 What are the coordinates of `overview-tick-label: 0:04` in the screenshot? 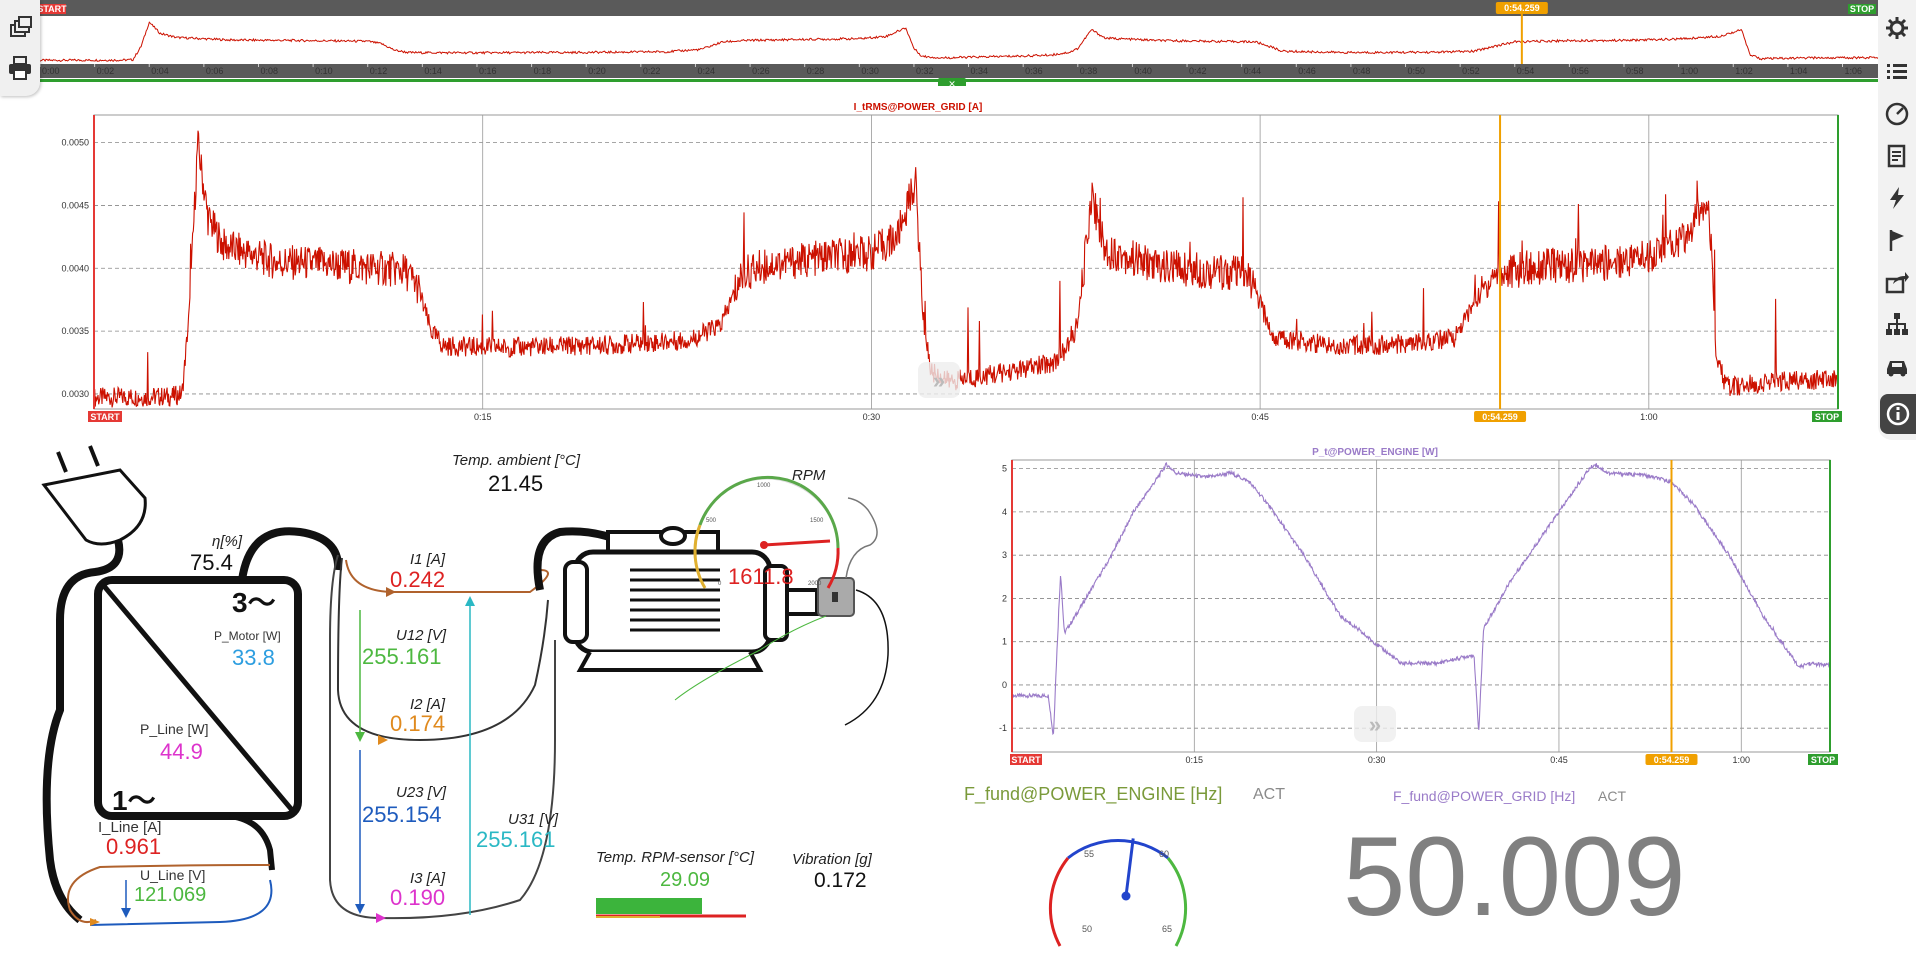 It's located at (160, 71).